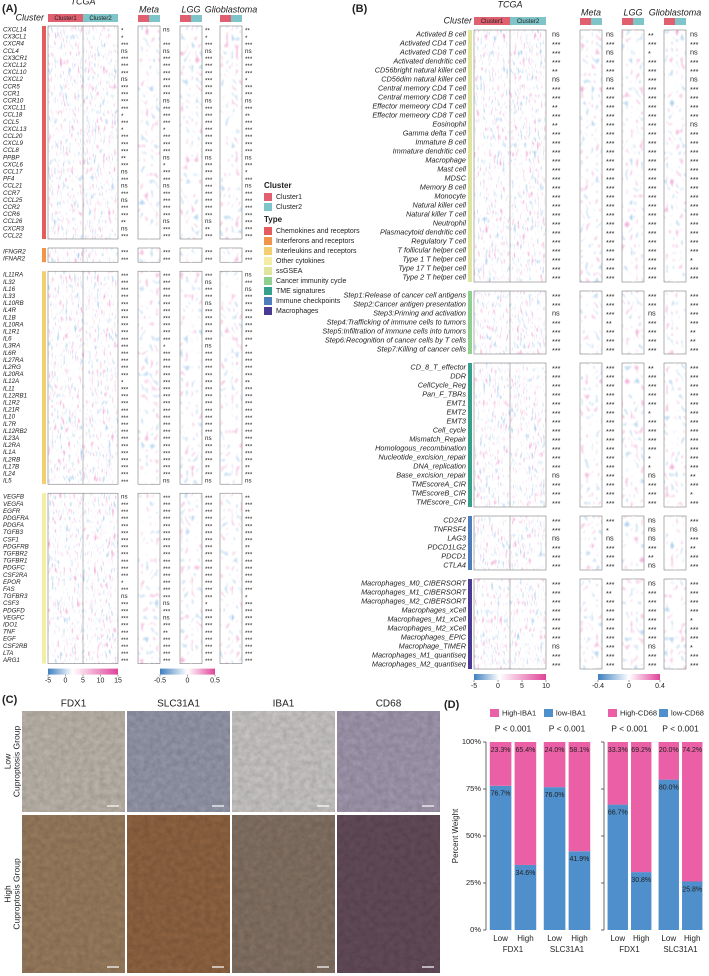  I want to click on column-title: TCGA, so click(82, 3).